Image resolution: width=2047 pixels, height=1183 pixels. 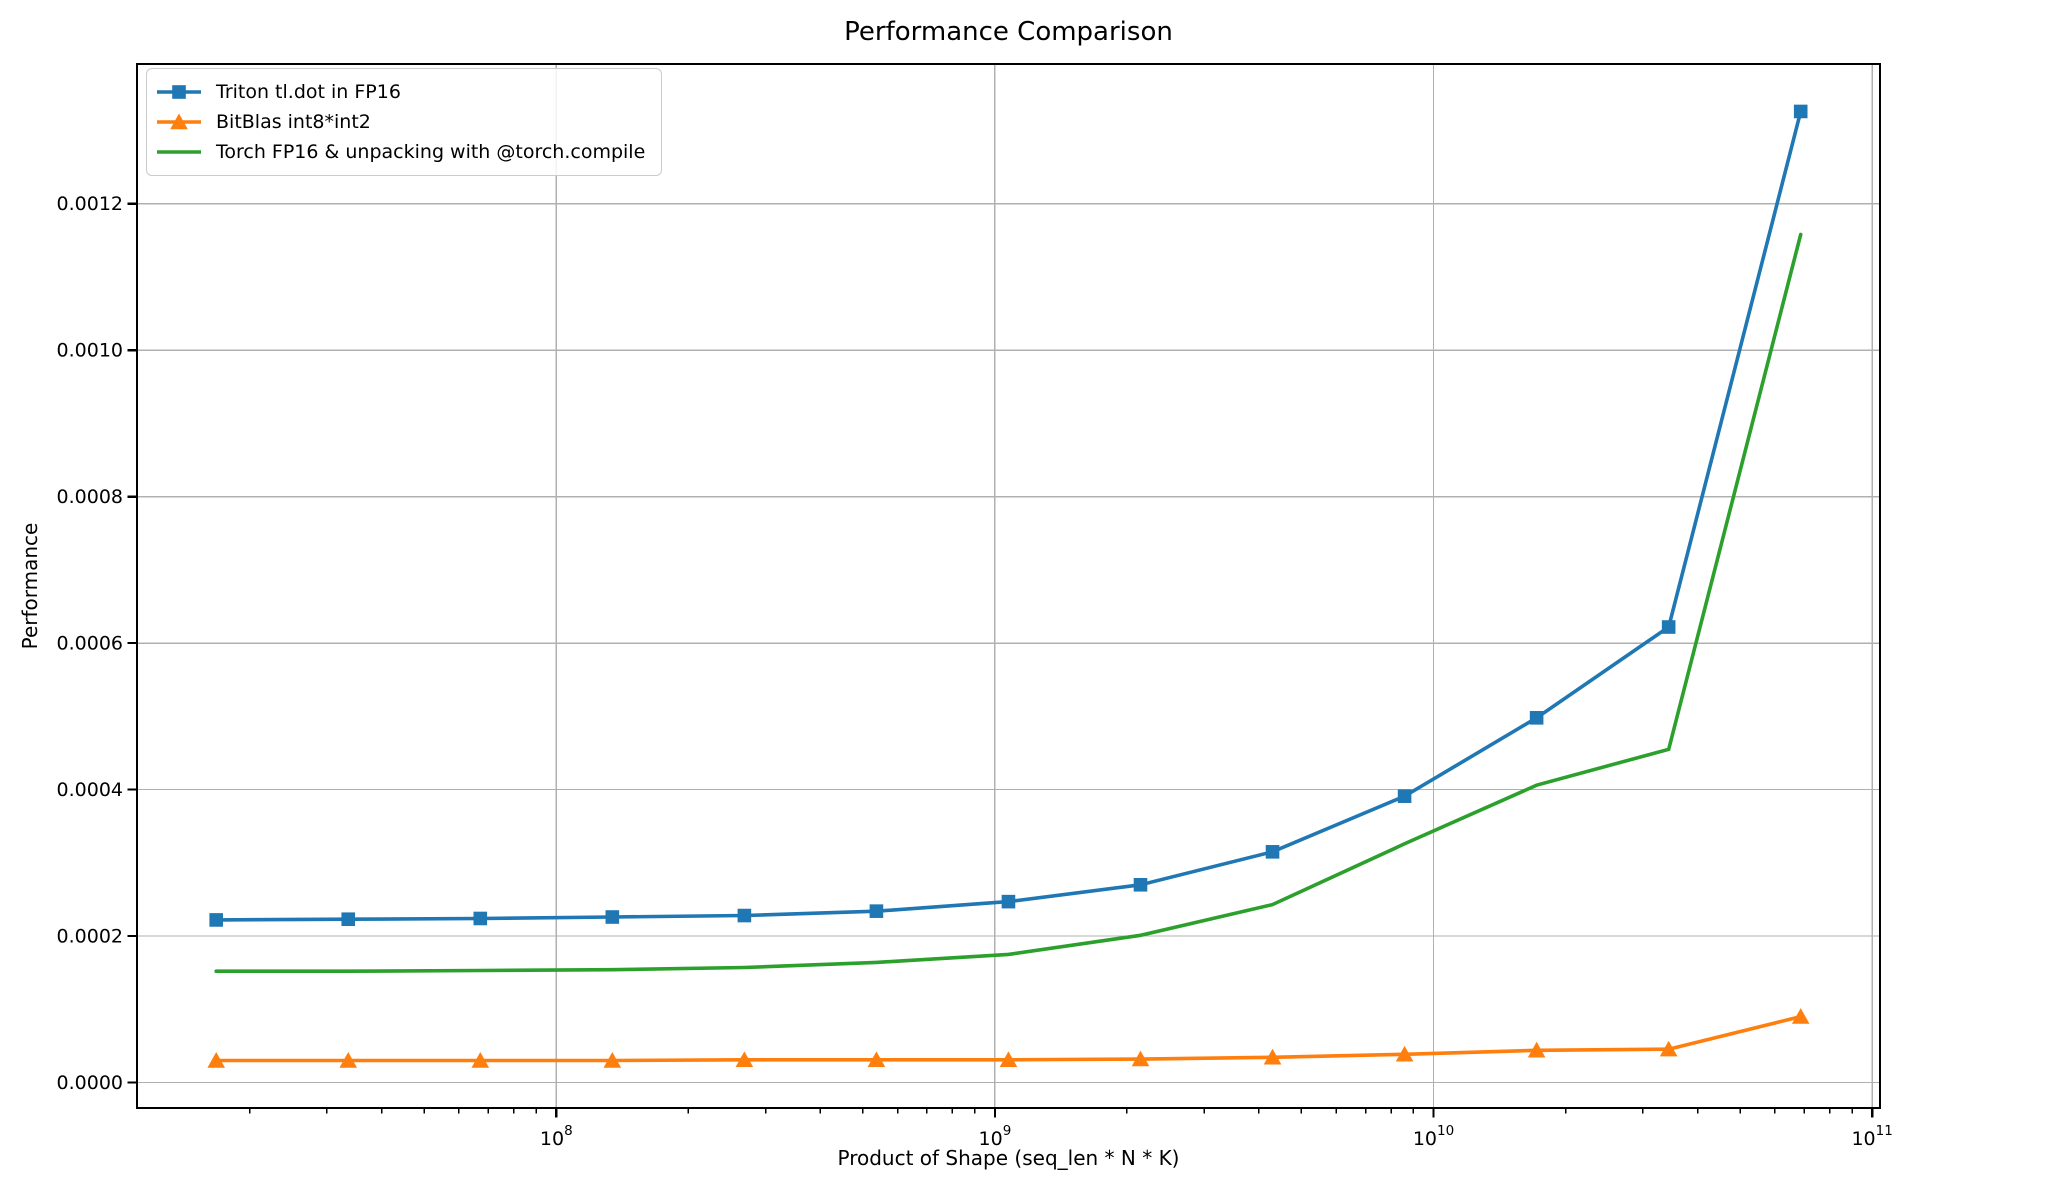 I want to click on legend-item-label: Triton tl.dot in FP16, so click(x=308, y=92).